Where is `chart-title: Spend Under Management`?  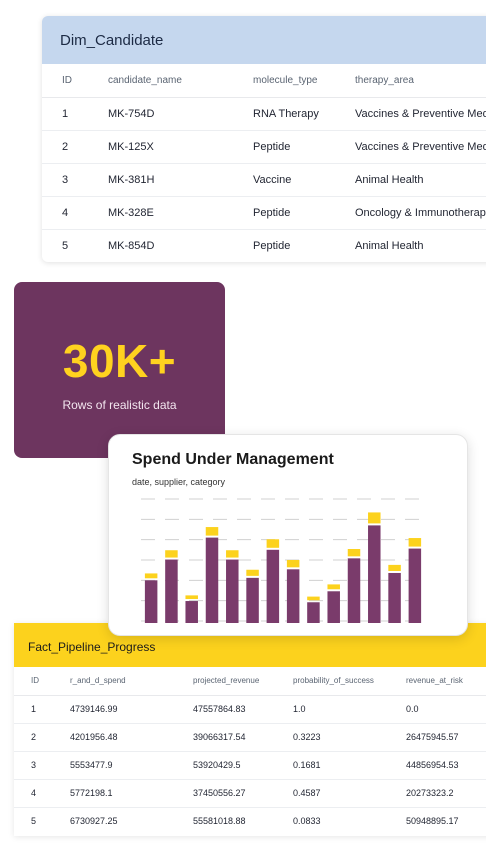
chart-title: Spend Under Management is located at coordinates (233, 459).